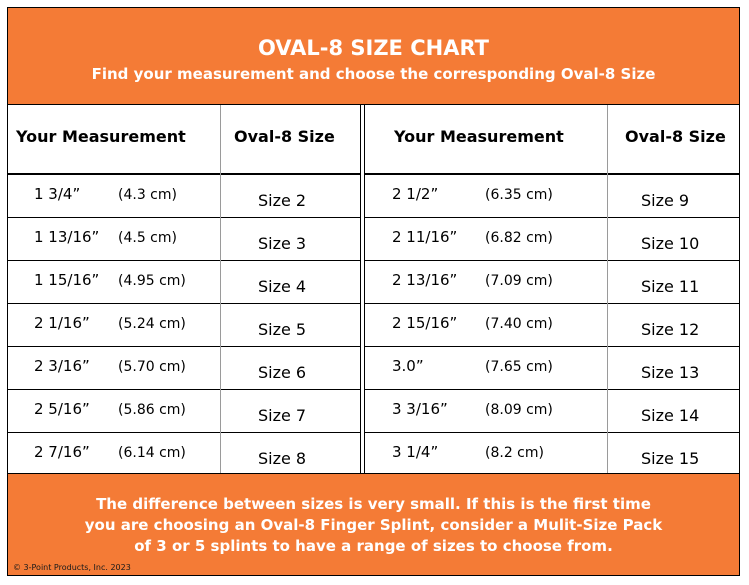 This screenshot has height=585, width=749. What do you see at coordinates (670, 329) in the screenshot?
I see `oval8-size: Size 12` at bounding box center [670, 329].